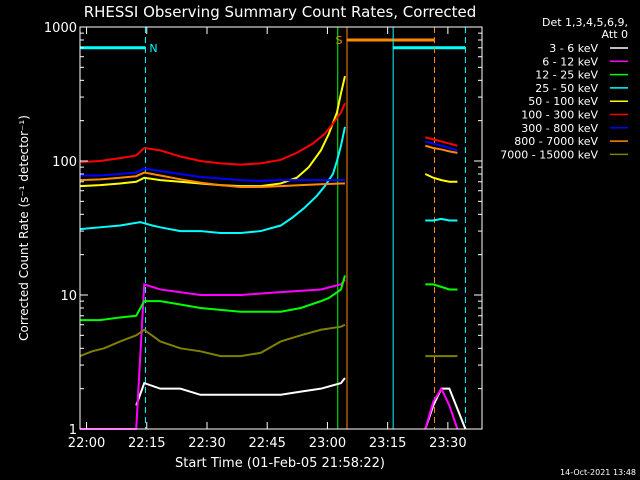 The height and width of the screenshot is (480, 640). Describe the element at coordinates (146, 443) in the screenshot. I see `x-tick-label: 22:15` at that location.